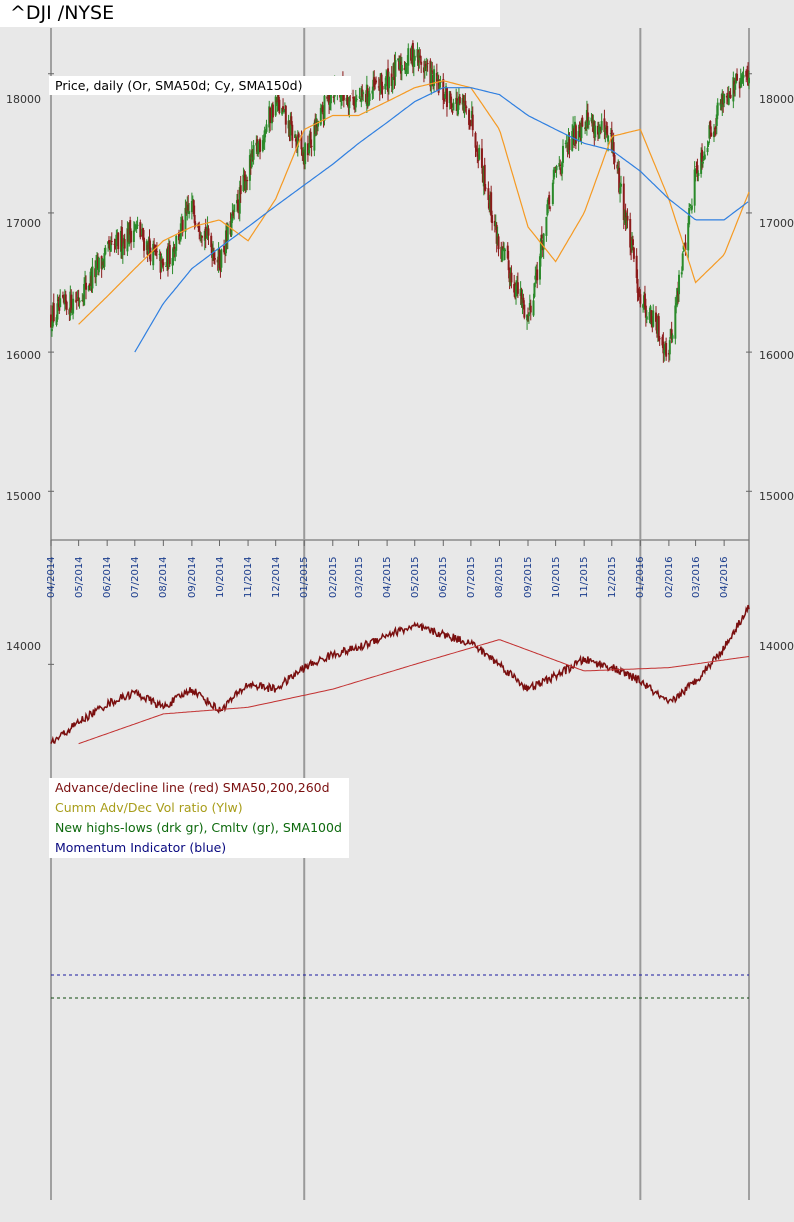 The image size is (794, 1222). I want to click on xtick-label: 11/2015, so click(585, 577).